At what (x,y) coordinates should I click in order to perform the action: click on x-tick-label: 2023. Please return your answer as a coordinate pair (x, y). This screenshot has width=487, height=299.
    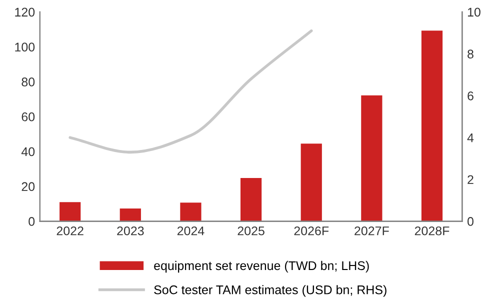
    Looking at the image, I should click on (130, 231).